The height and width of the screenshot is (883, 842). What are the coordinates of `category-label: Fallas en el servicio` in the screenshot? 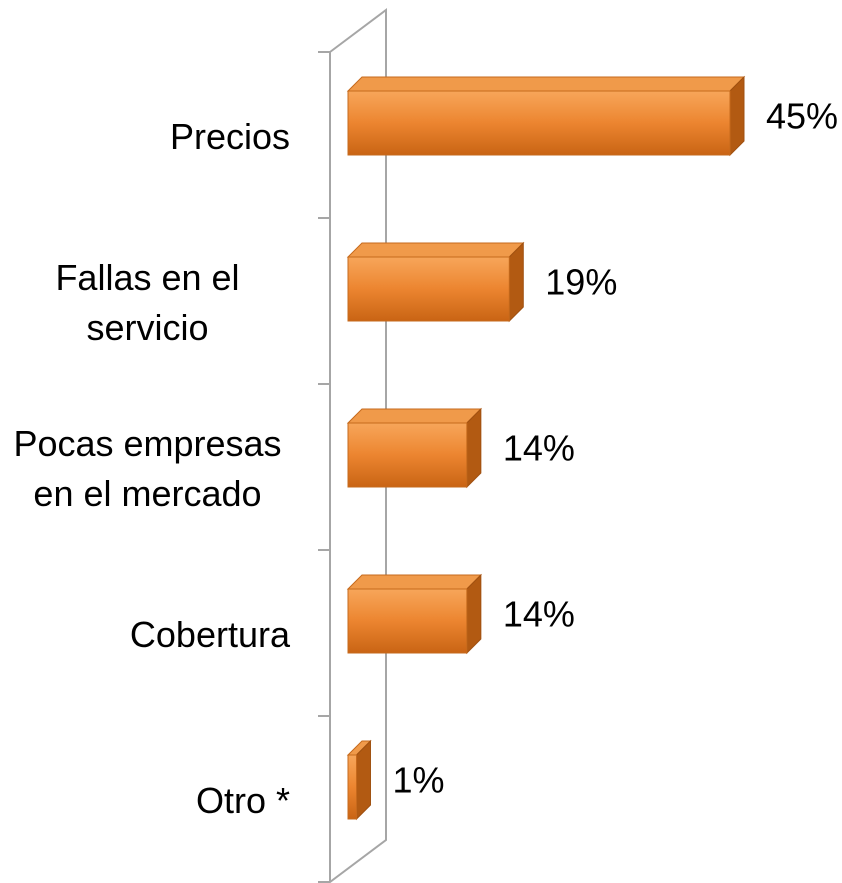 It's located at (147, 303).